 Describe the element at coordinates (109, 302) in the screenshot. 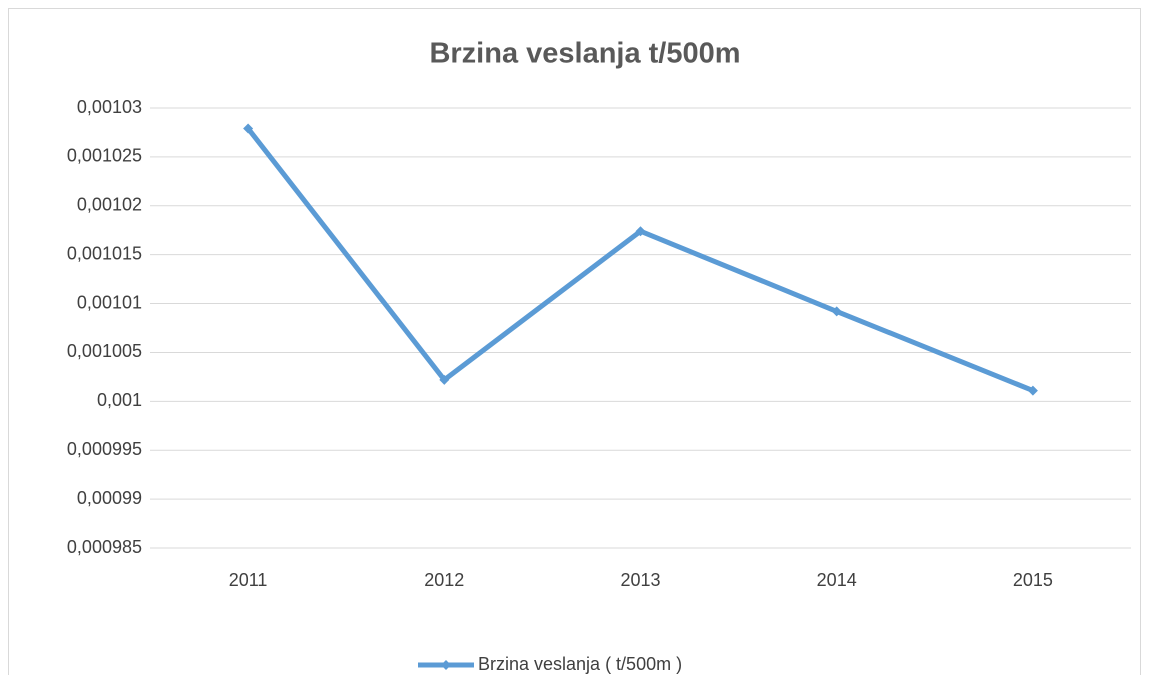

I see `y-tick-label: 0,00101` at that location.